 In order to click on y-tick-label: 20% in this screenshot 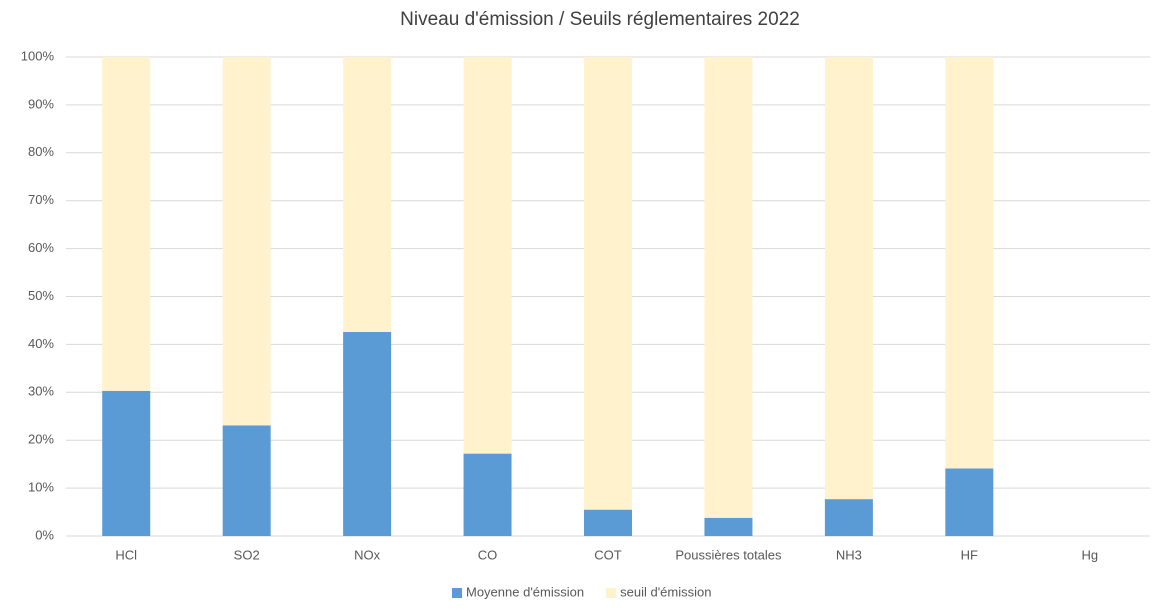, I will do `click(41, 439)`.